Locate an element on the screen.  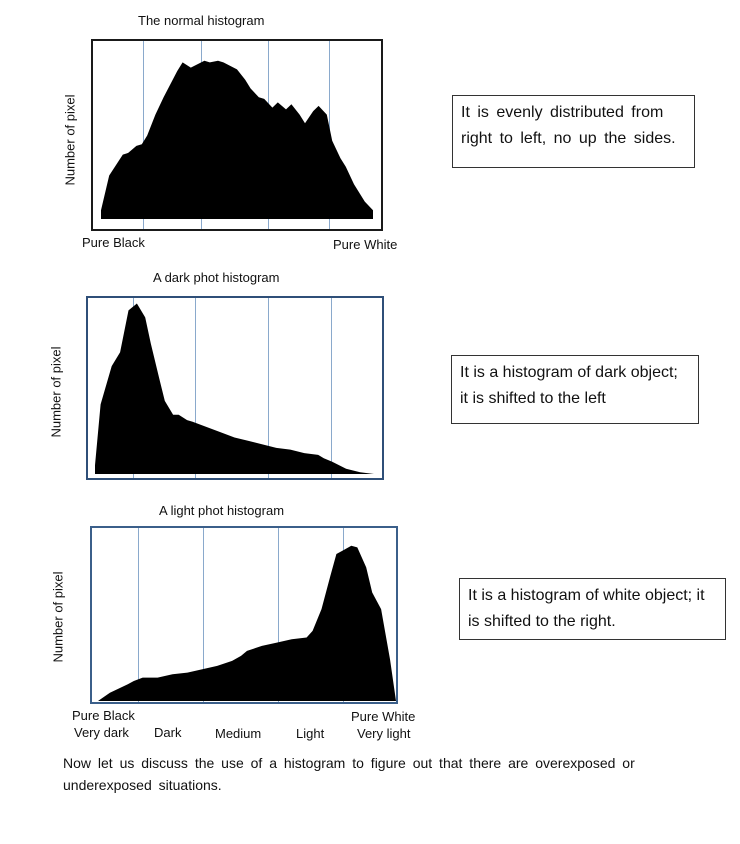
chart2-y-axis-label: Number of pixel is located at coordinates (56, 392).